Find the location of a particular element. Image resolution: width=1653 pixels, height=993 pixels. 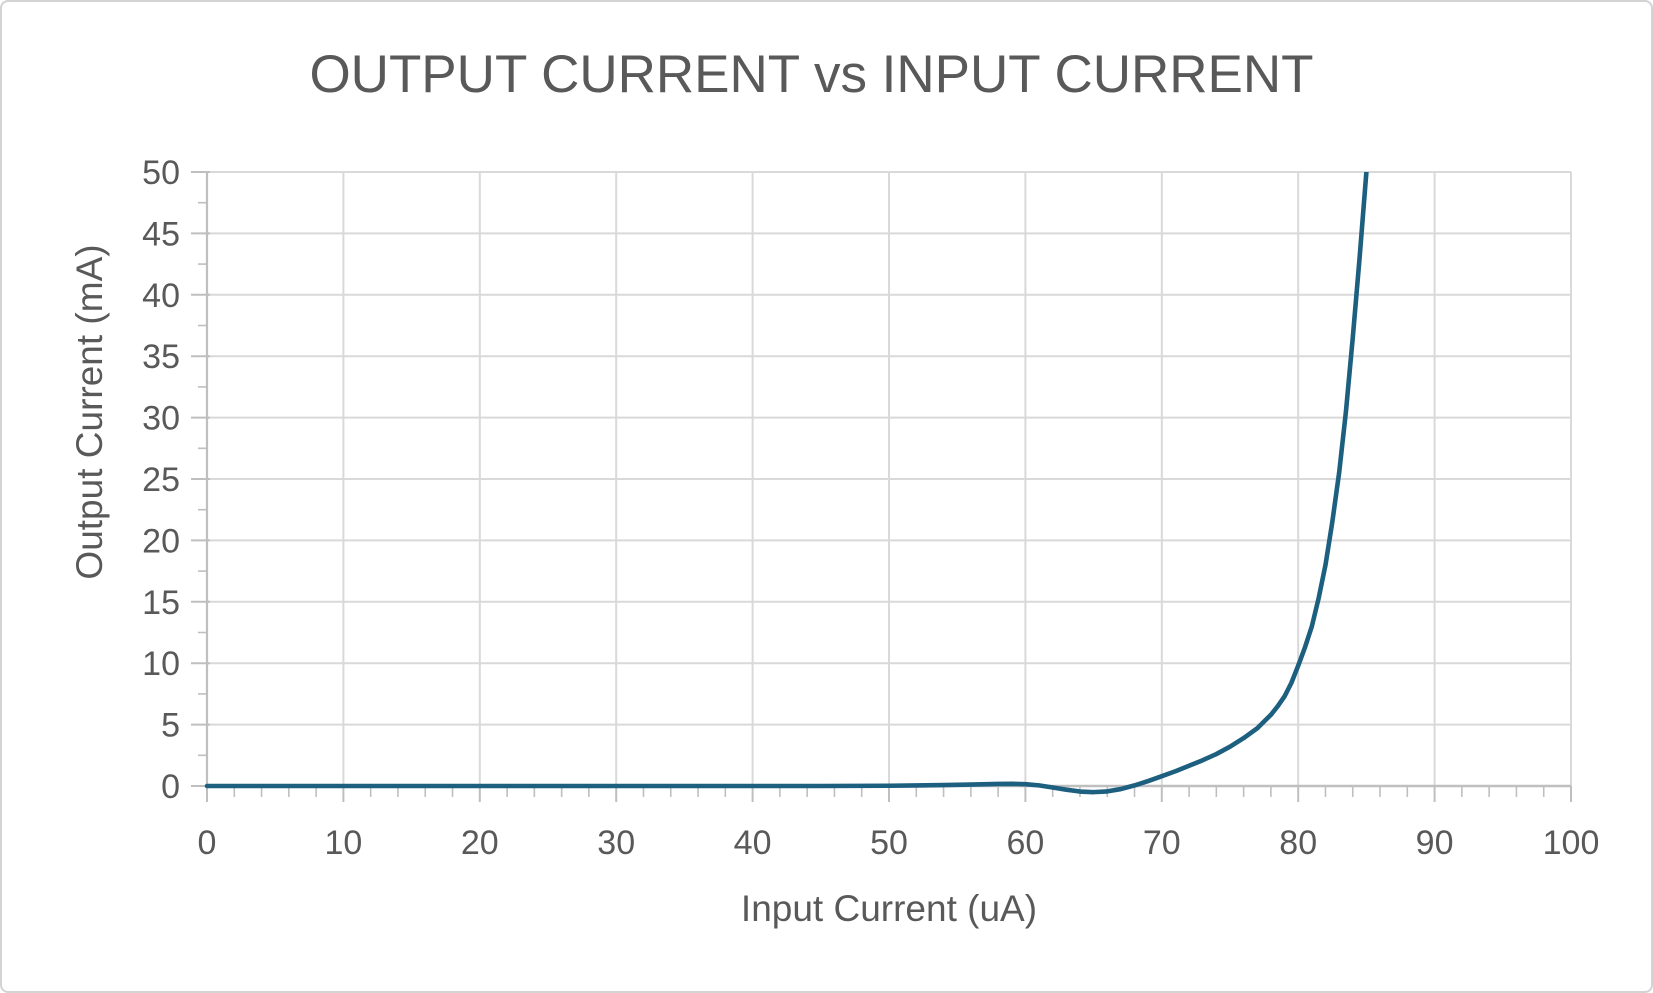

y-tick-label: 20 is located at coordinates (161, 541).